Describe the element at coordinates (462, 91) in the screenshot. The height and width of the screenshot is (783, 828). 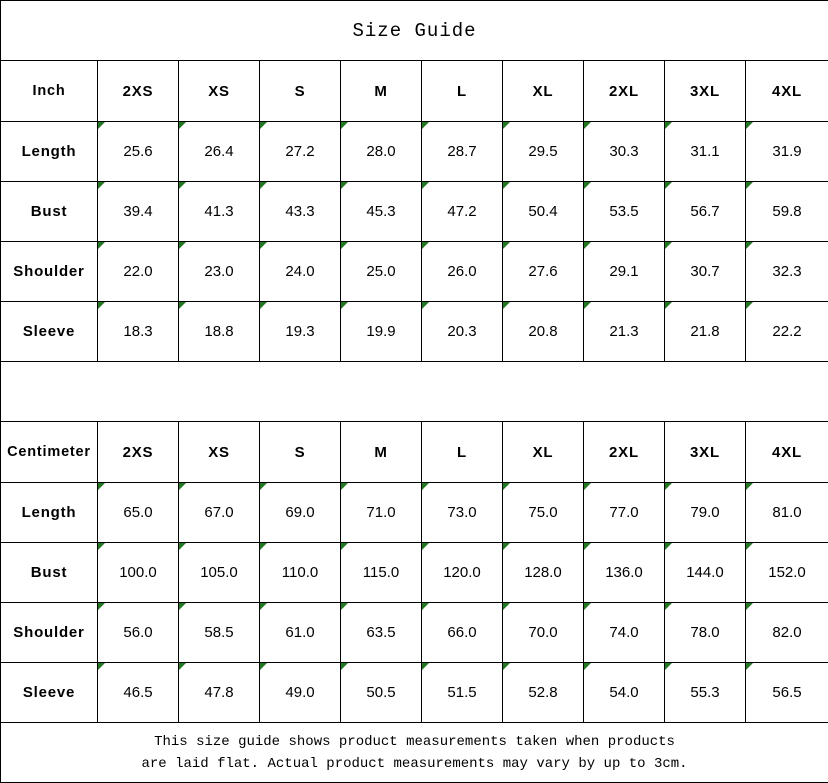
I see `size-header-l: L` at that location.